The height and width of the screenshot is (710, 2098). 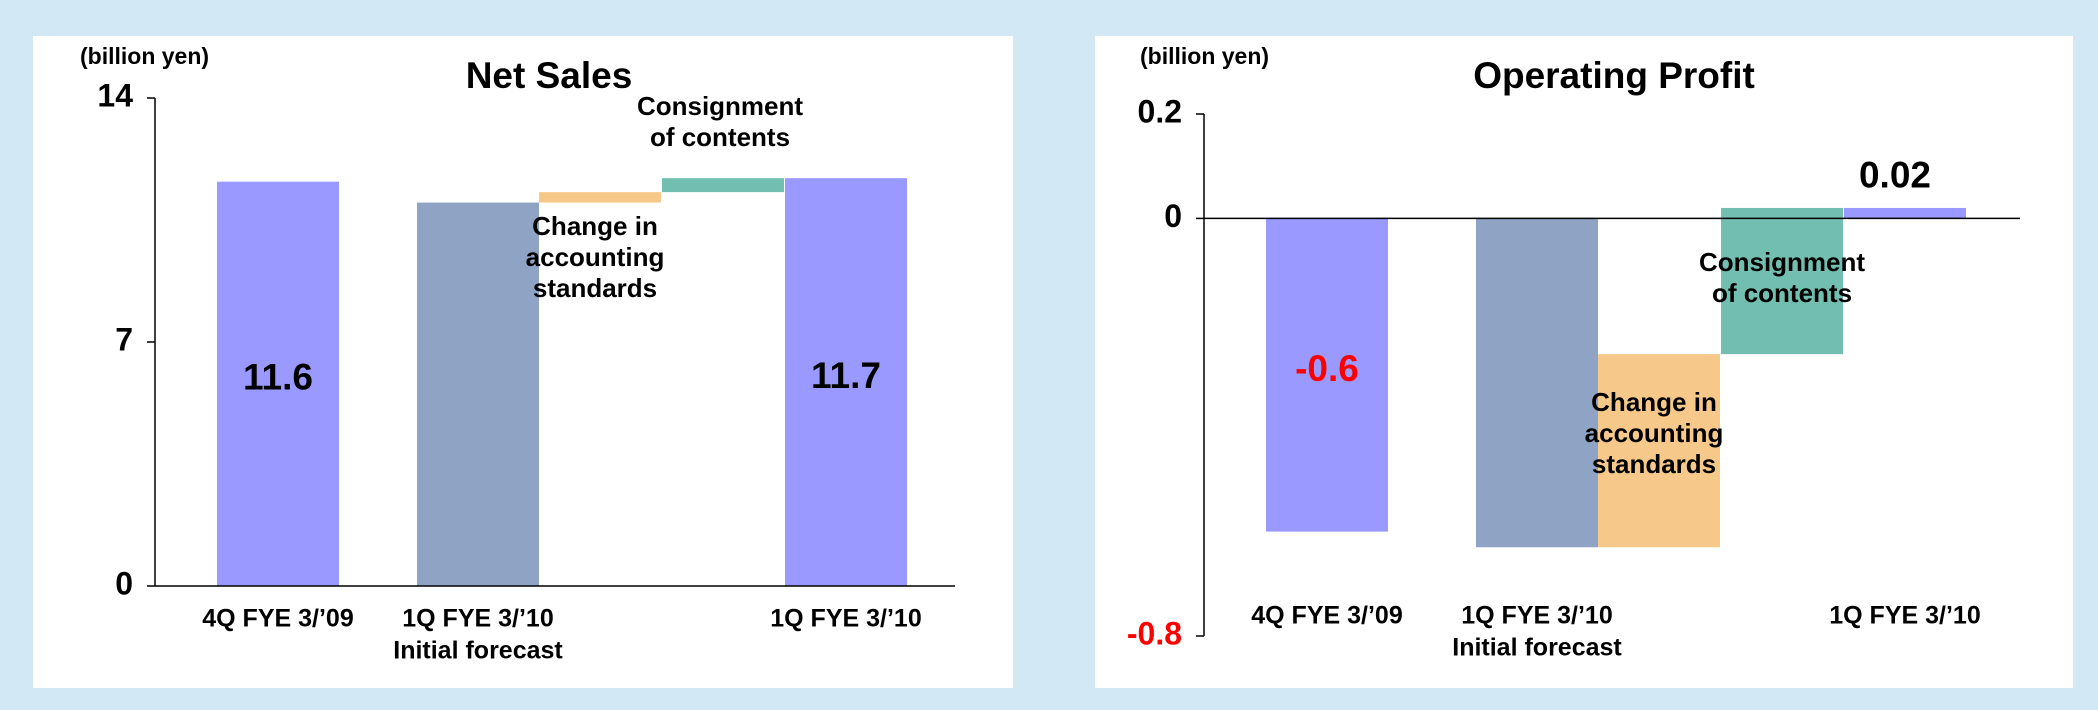 I want to click on y-tick-label: 0.2, so click(x=1160, y=111).